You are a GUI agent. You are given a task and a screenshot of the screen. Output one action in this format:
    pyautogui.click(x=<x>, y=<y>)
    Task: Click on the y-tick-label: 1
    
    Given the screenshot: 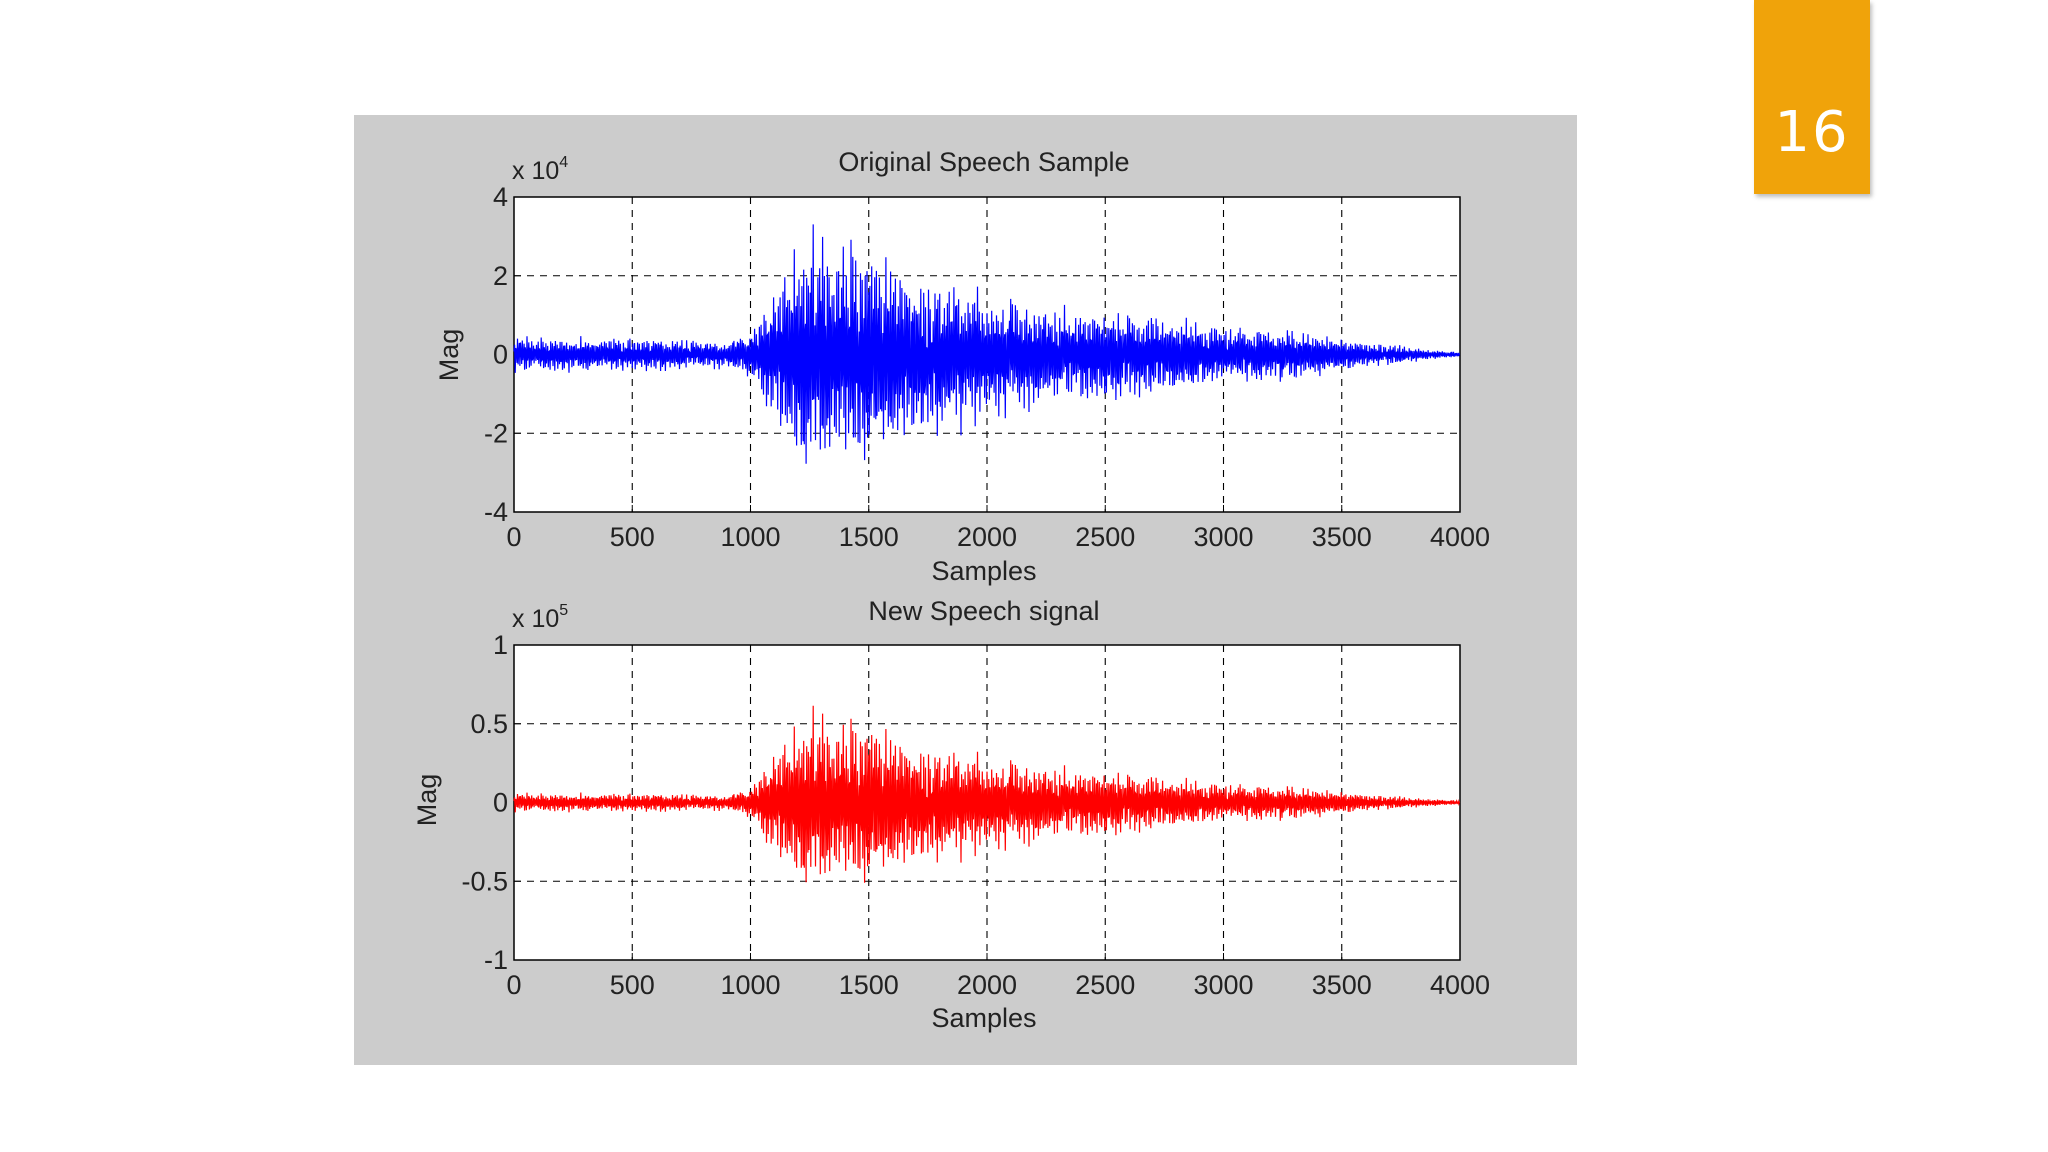 What is the action you would take?
    pyautogui.click(x=500, y=645)
    